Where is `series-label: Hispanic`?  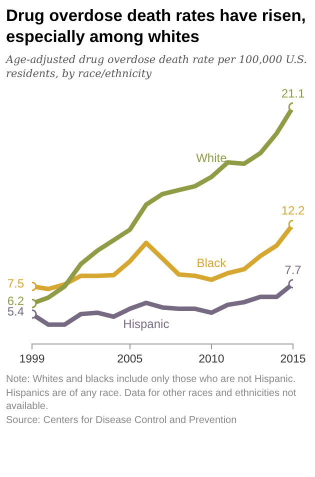 series-label: Hispanic is located at coordinates (146, 324).